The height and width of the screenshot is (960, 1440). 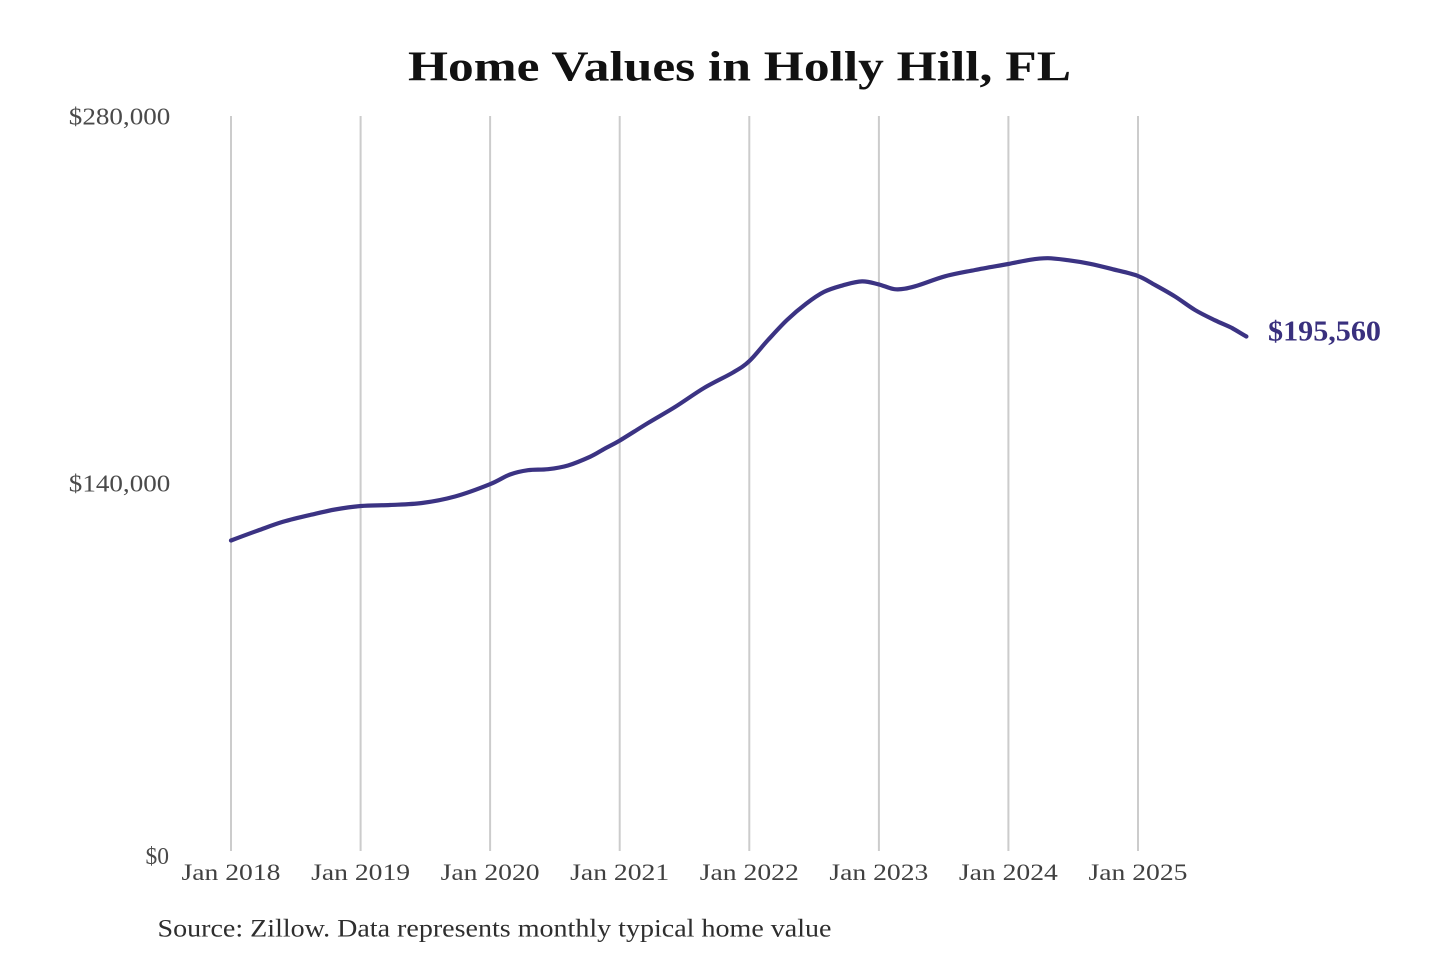 What do you see at coordinates (739, 68) in the screenshot?
I see `svg-text: Home Values in Holly Hill, FL` at bounding box center [739, 68].